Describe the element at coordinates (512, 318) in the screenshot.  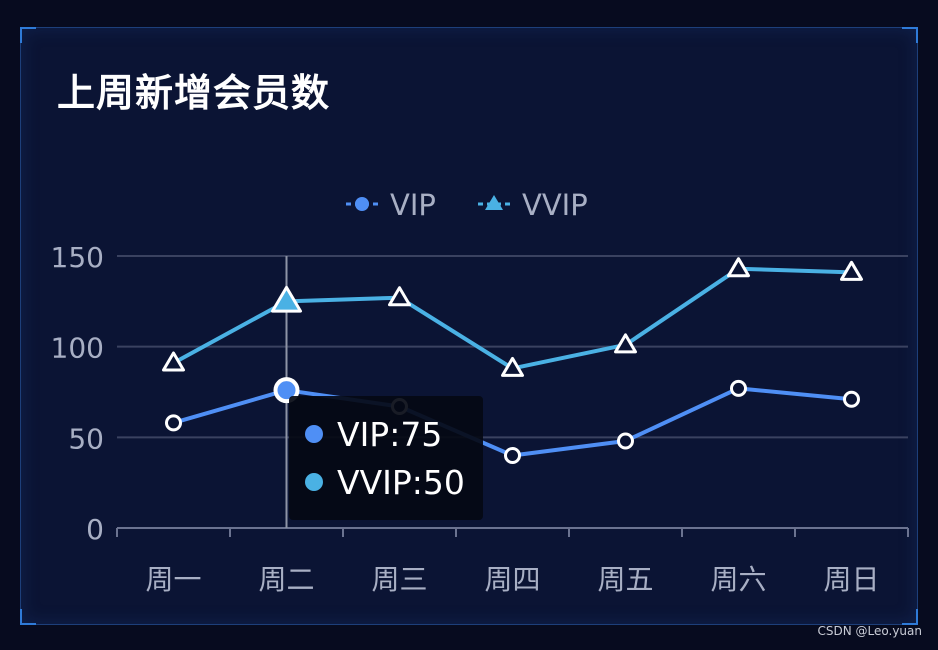
I see `series-line-vvip` at that location.